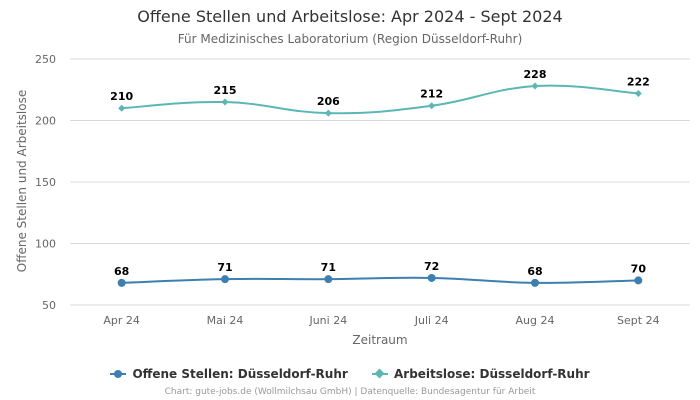 The image size is (700, 400). Describe the element at coordinates (22, 181) in the screenshot. I see `y-axis-title: Offene Stellen und Arbeitslose` at that location.